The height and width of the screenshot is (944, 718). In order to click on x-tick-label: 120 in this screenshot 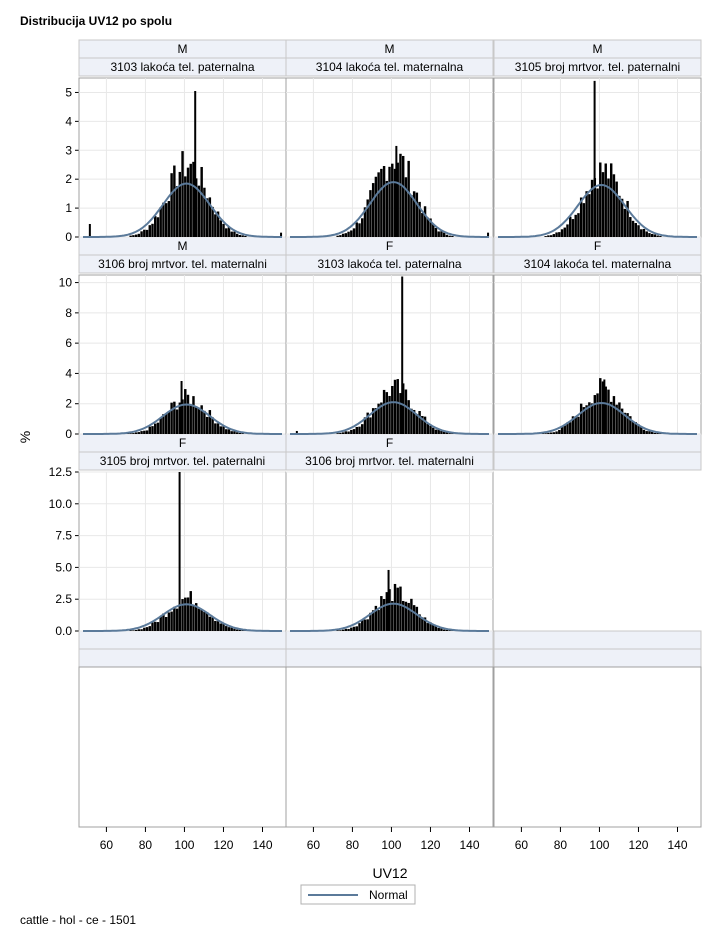, I will do `click(638, 845)`.